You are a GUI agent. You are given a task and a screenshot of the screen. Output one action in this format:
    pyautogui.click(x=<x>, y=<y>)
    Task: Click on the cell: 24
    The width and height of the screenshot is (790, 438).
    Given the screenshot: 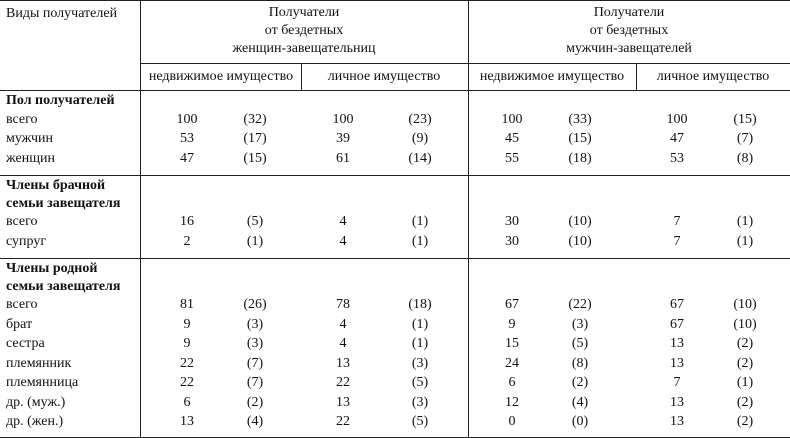 What is the action you would take?
    pyautogui.click(x=512, y=363)
    